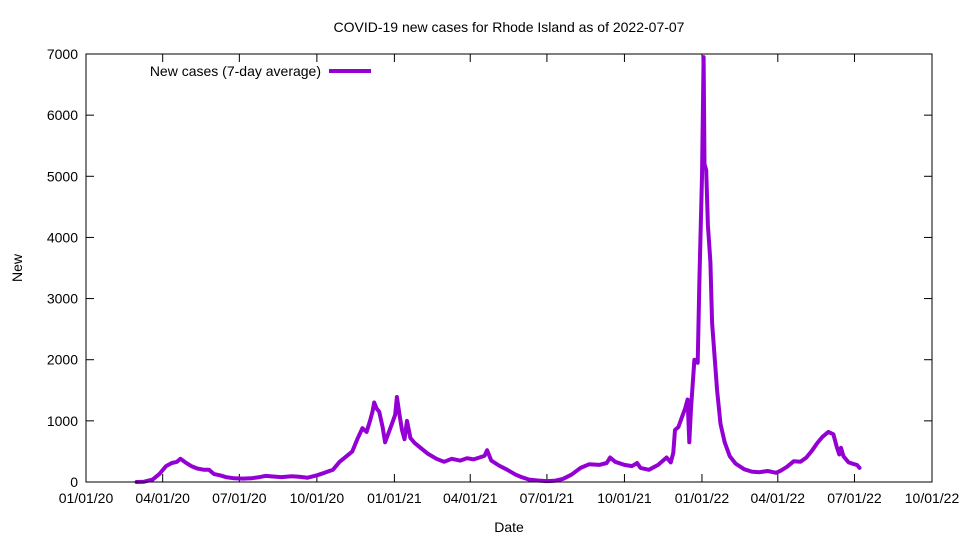 The height and width of the screenshot is (540, 960). I want to click on x-tick-label: 01/01/21, so click(394, 498).